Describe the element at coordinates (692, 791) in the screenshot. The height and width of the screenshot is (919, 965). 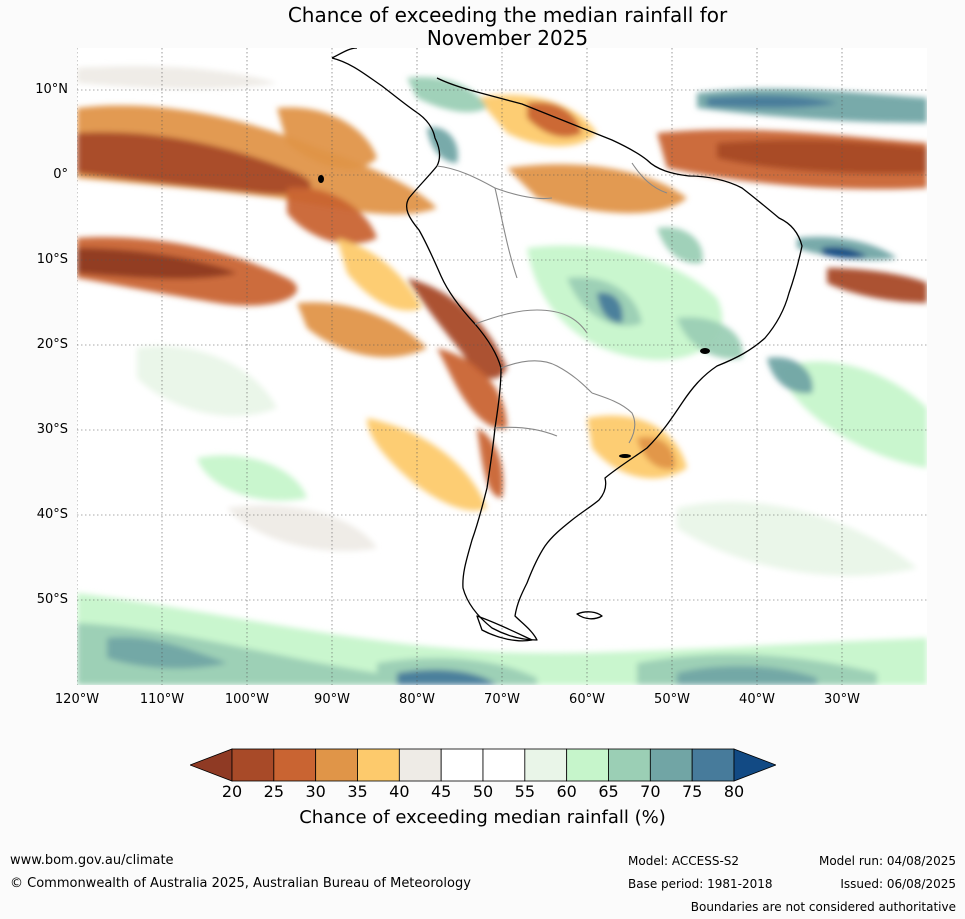
I see `colorbar-tick-label: 75` at that location.